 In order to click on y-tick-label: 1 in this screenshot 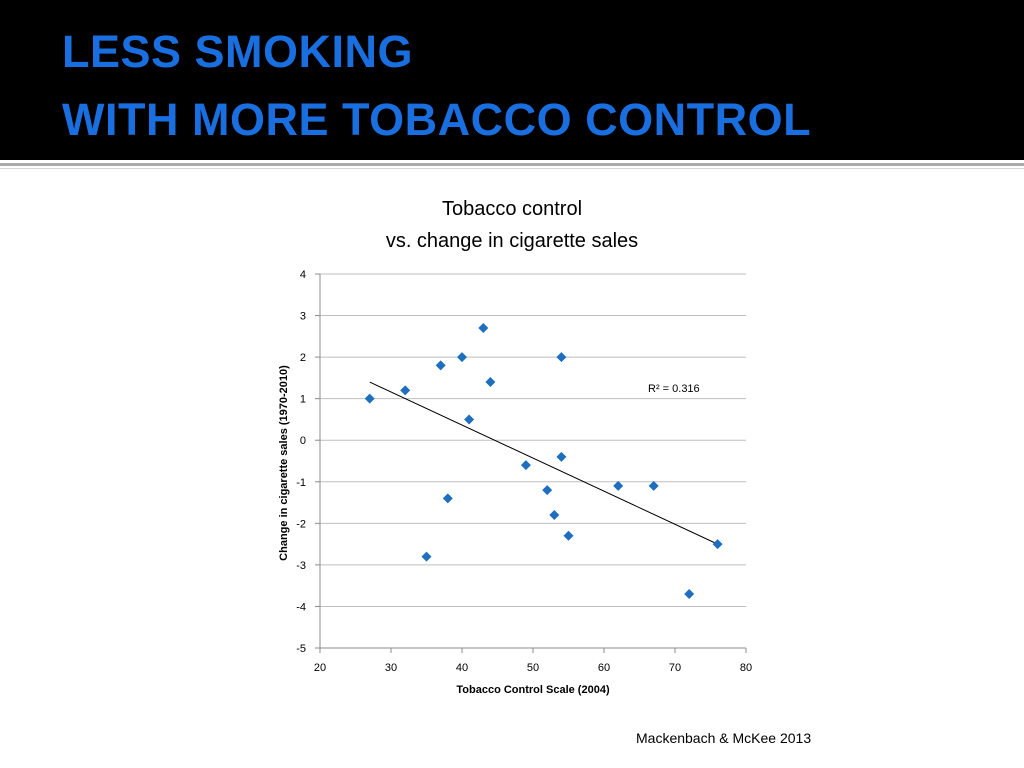, I will do `click(303, 400)`.